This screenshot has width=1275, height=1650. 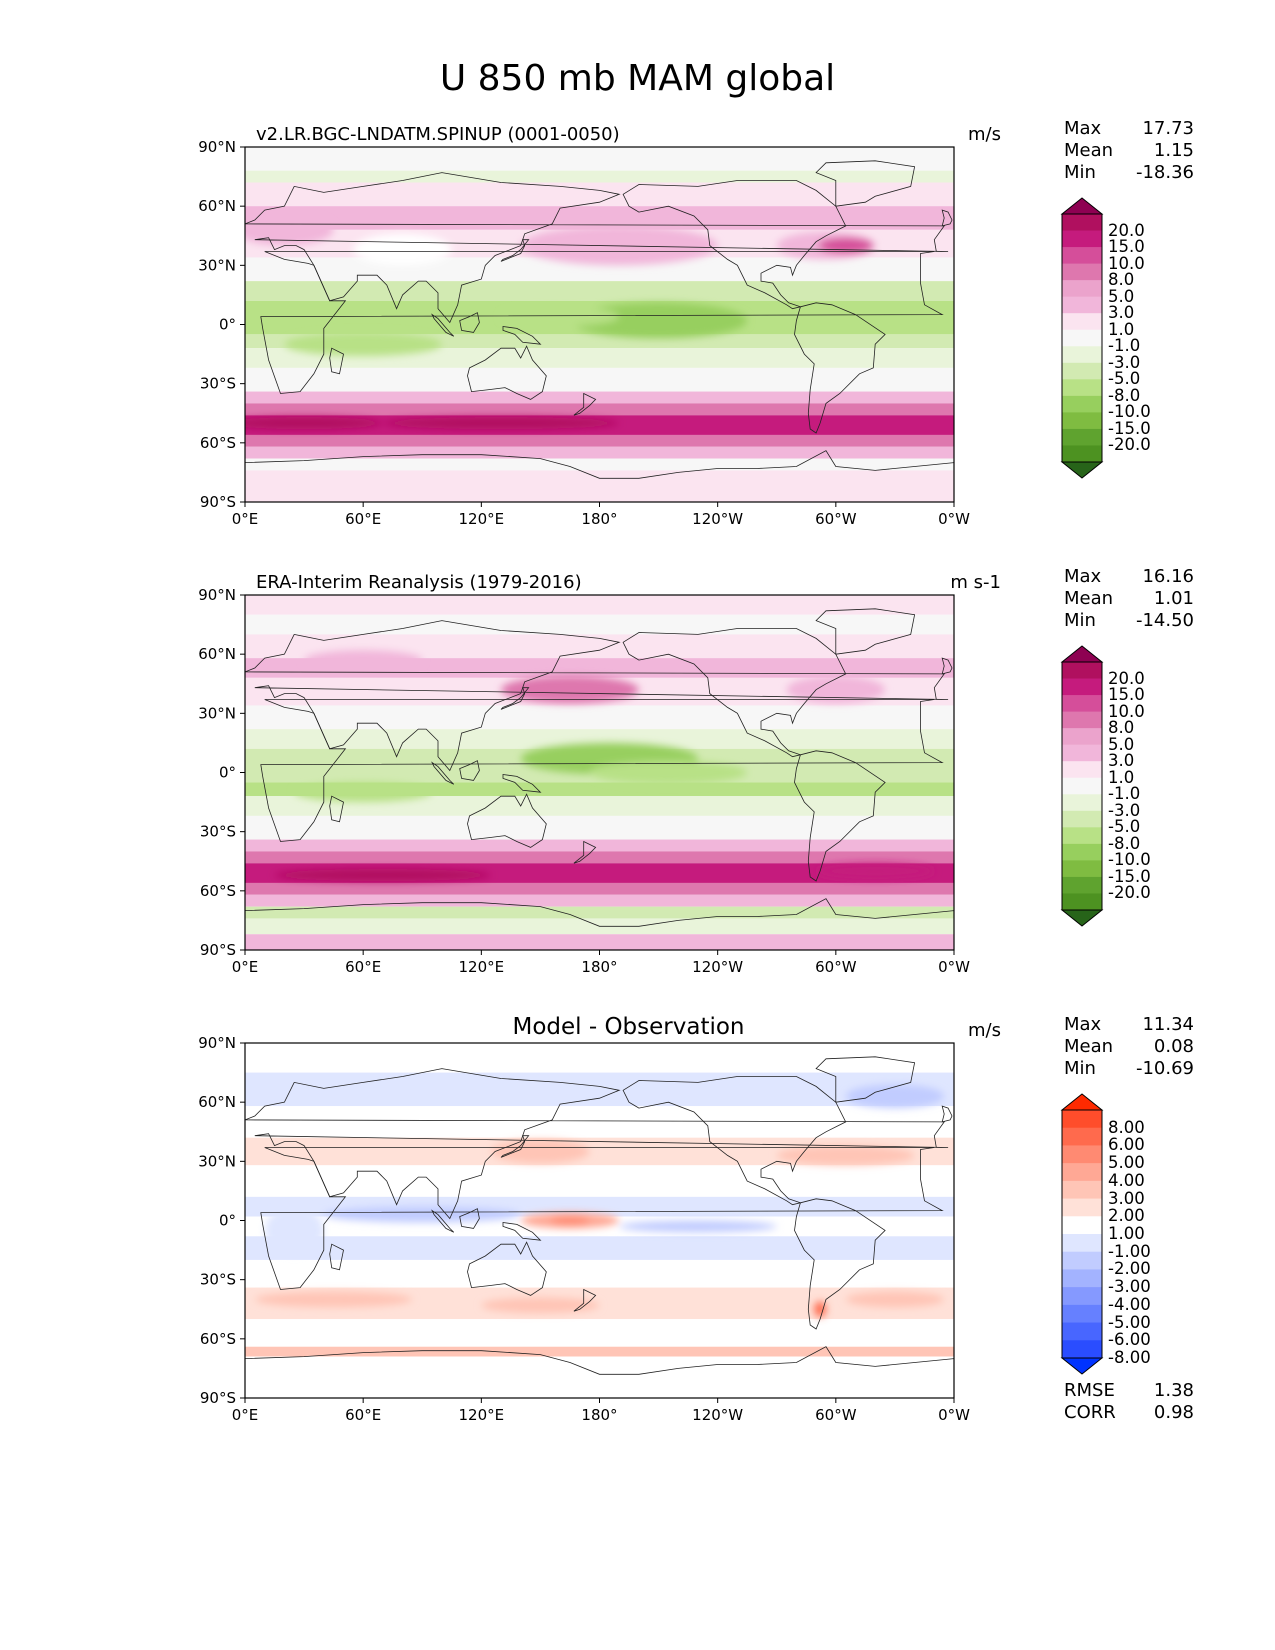 What do you see at coordinates (218, 1398) in the screenshot?
I see `y-tick-label: 90°S` at bounding box center [218, 1398].